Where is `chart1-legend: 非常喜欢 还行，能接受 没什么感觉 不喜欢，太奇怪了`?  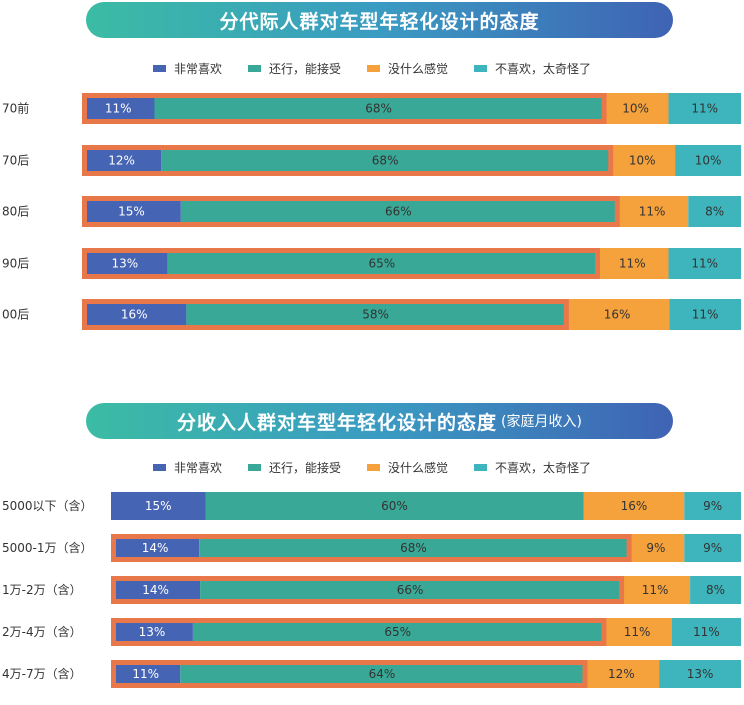 chart1-legend: 非常喜欢 还行，能接受 没什么感觉 不喜欢，太奇怪了 is located at coordinates (372, 68).